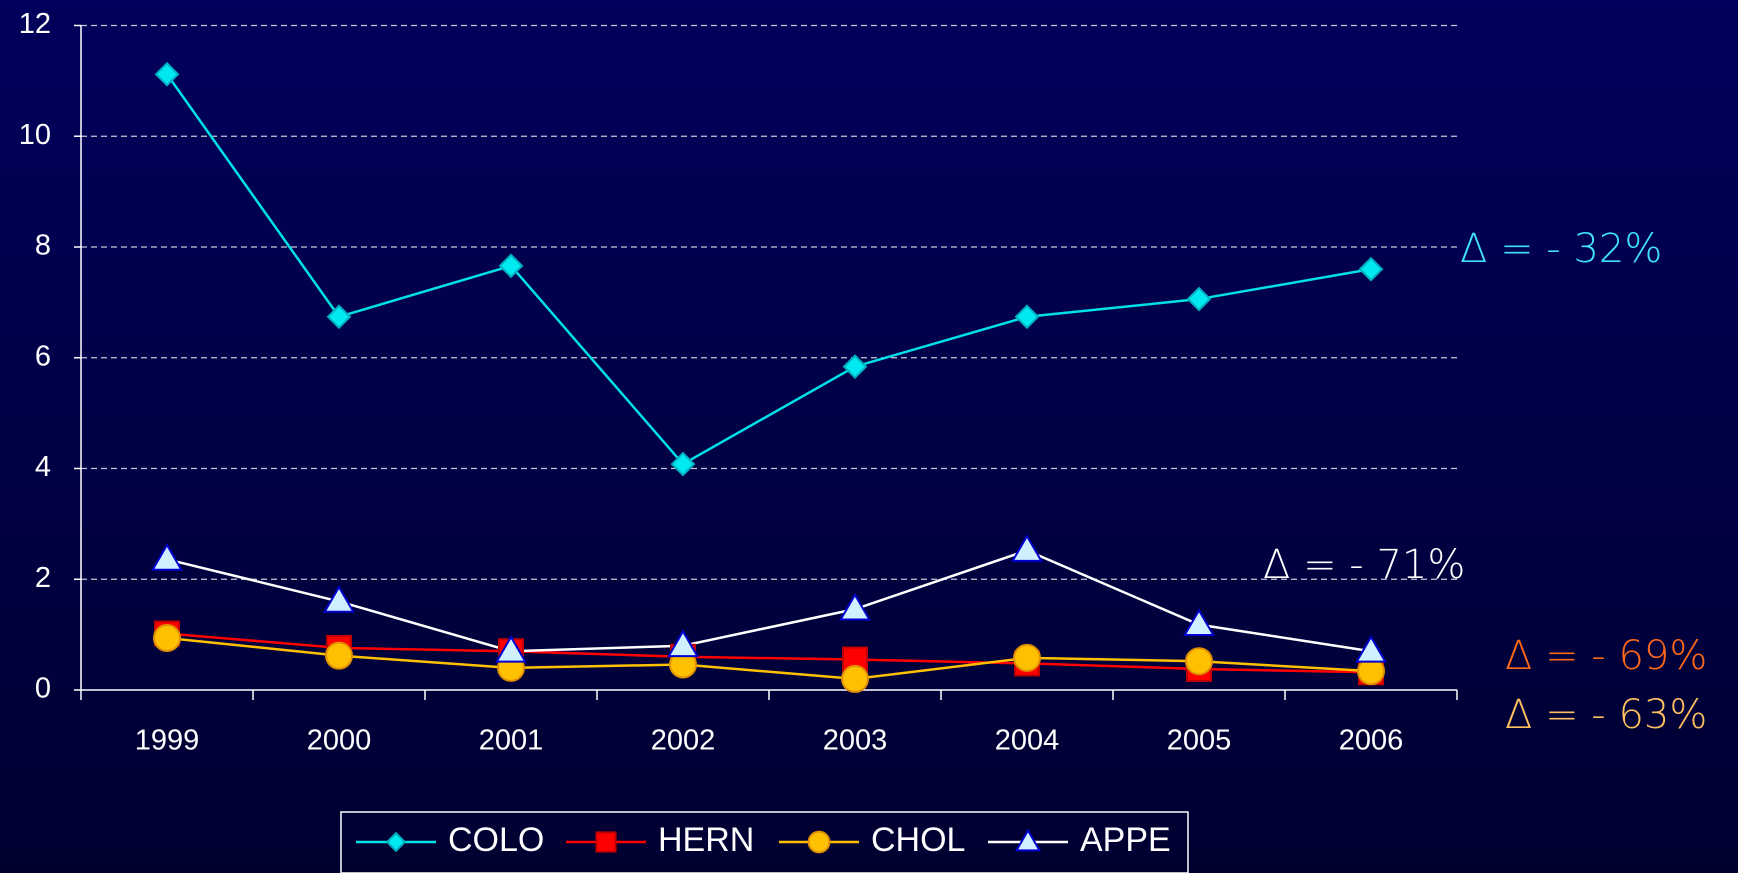  What do you see at coordinates (1125, 840) in the screenshot?
I see `legend-label: APPE` at bounding box center [1125, 840].